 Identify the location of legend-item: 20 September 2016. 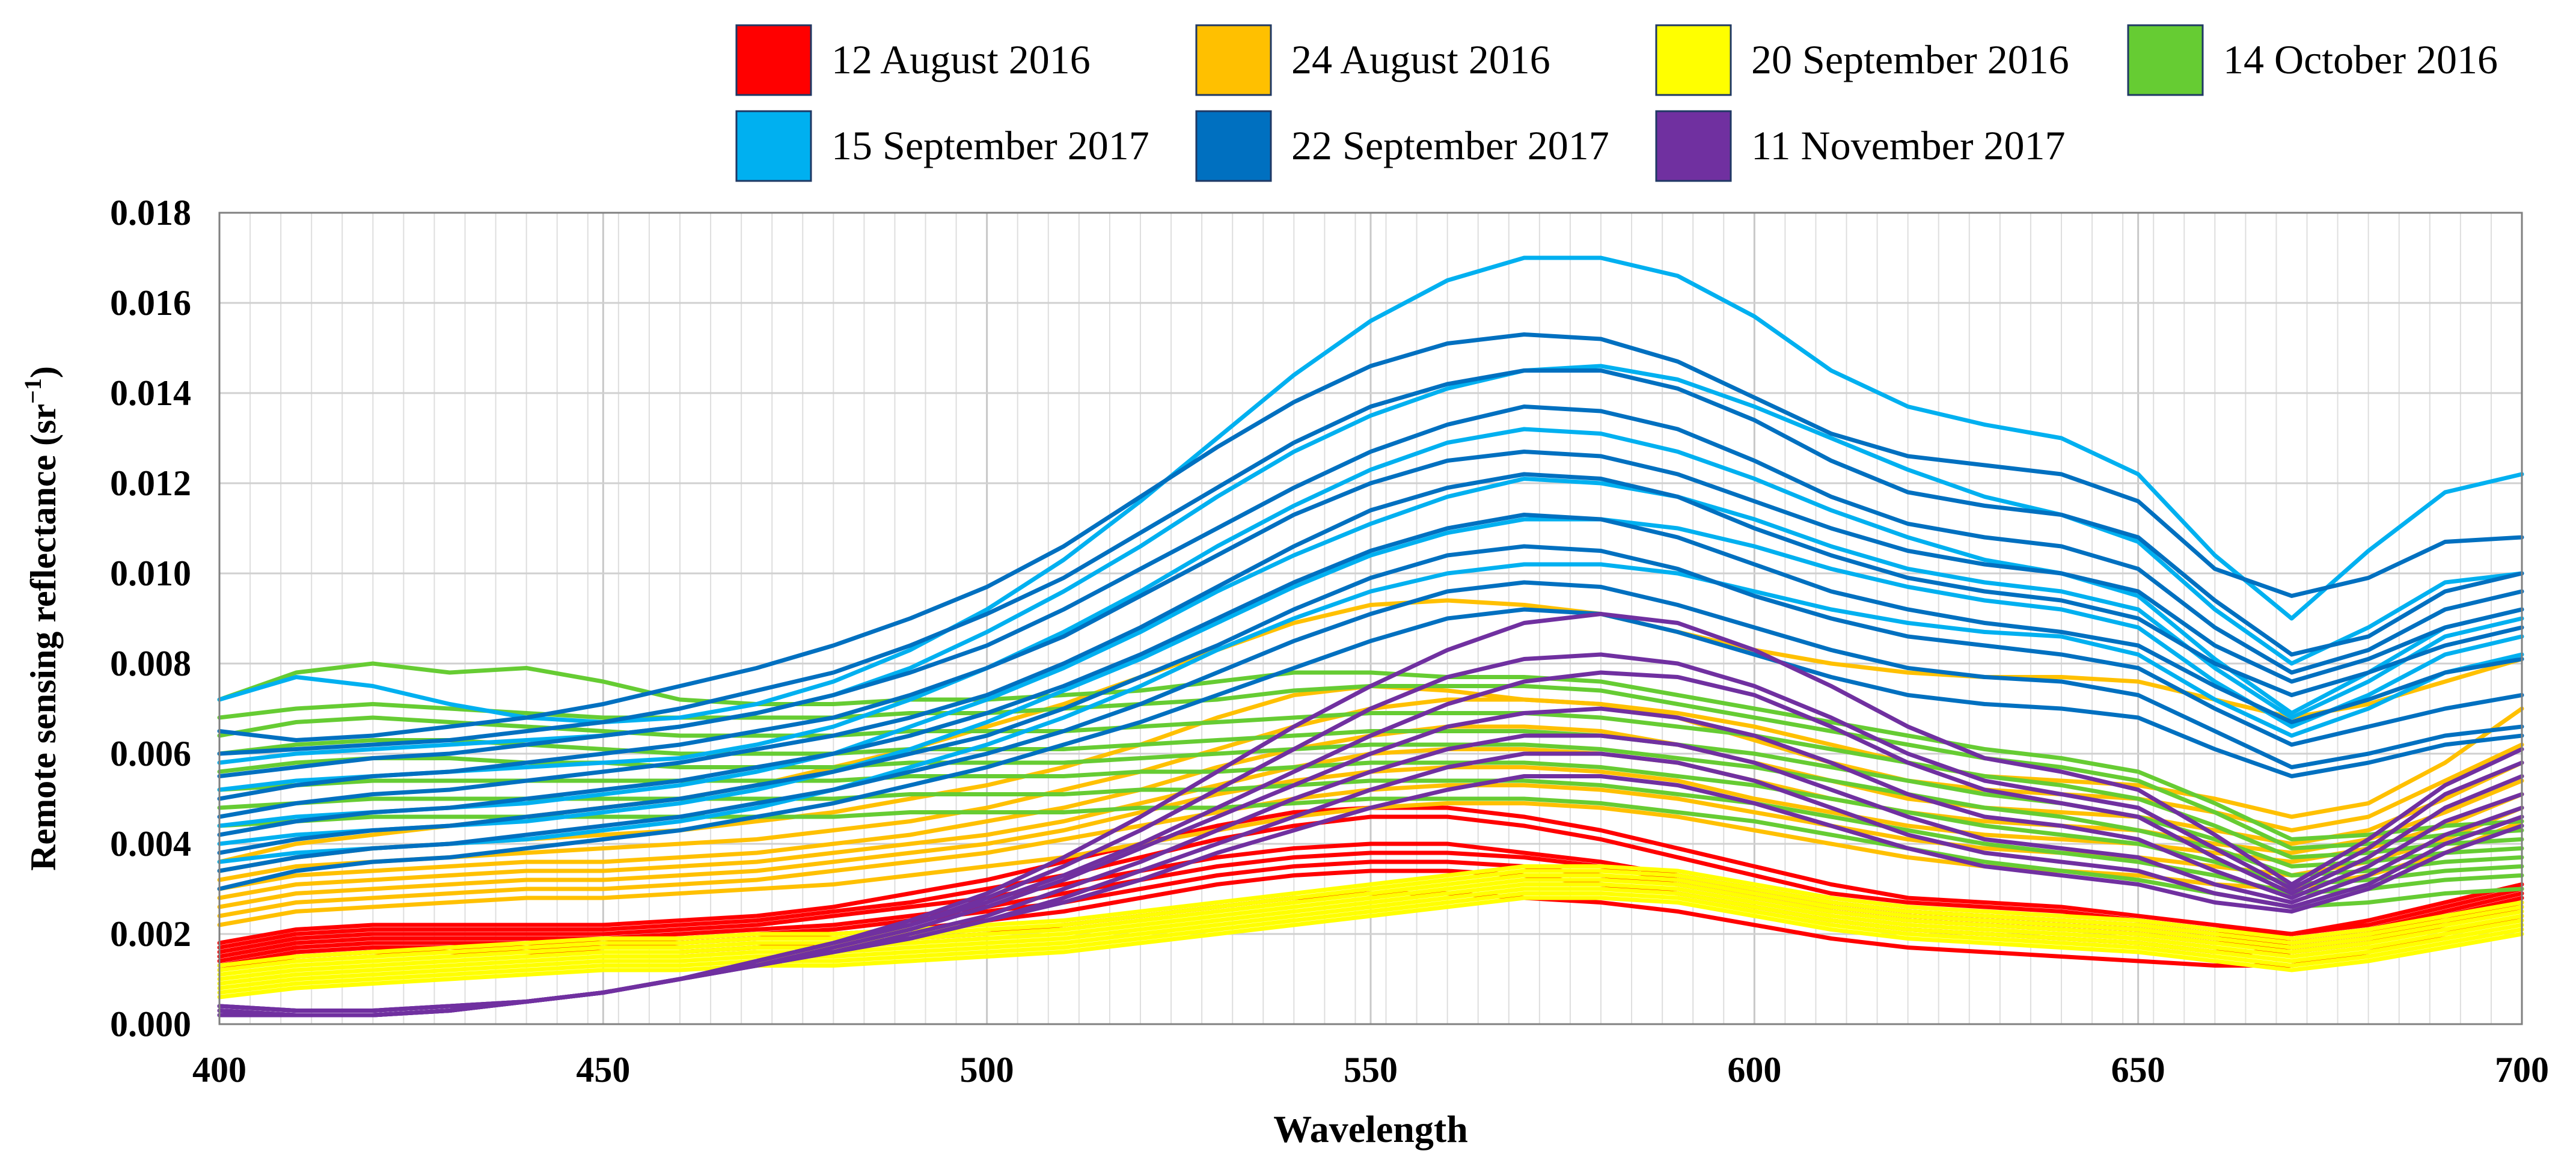
(1862, 60).